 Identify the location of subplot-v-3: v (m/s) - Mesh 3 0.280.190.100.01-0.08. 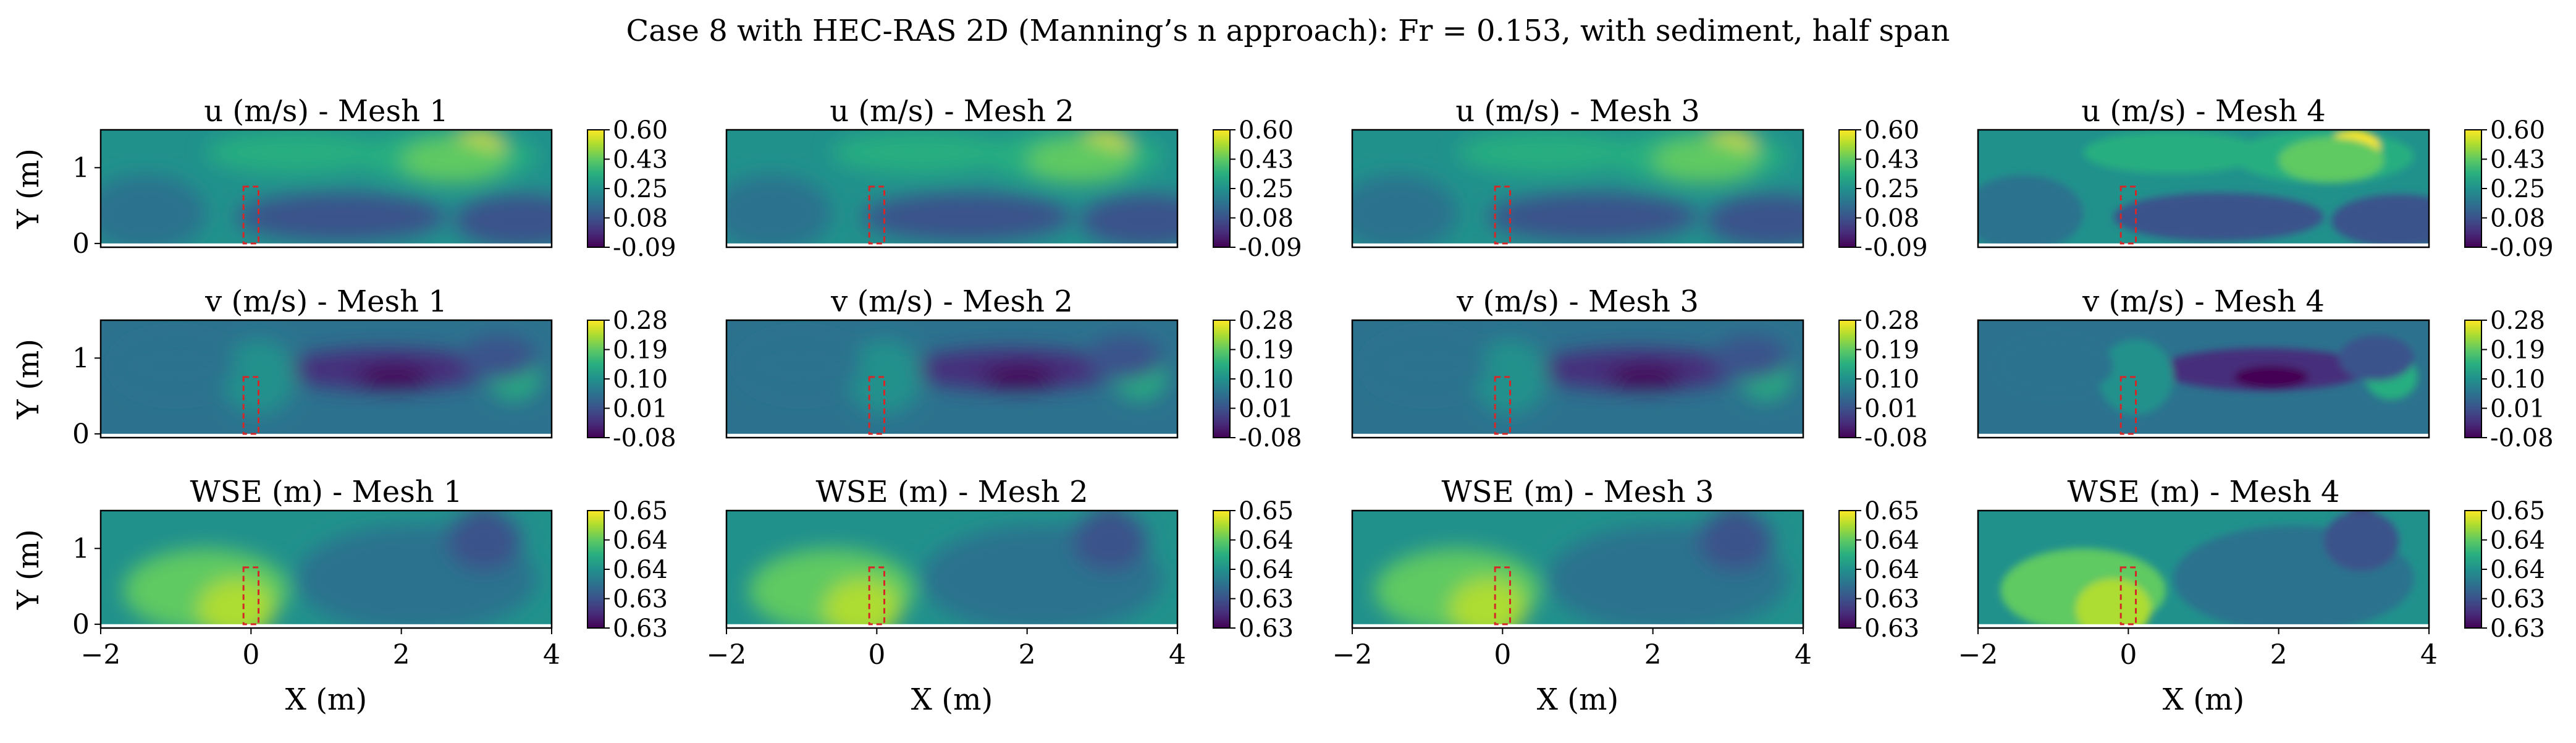
(1639, 368).